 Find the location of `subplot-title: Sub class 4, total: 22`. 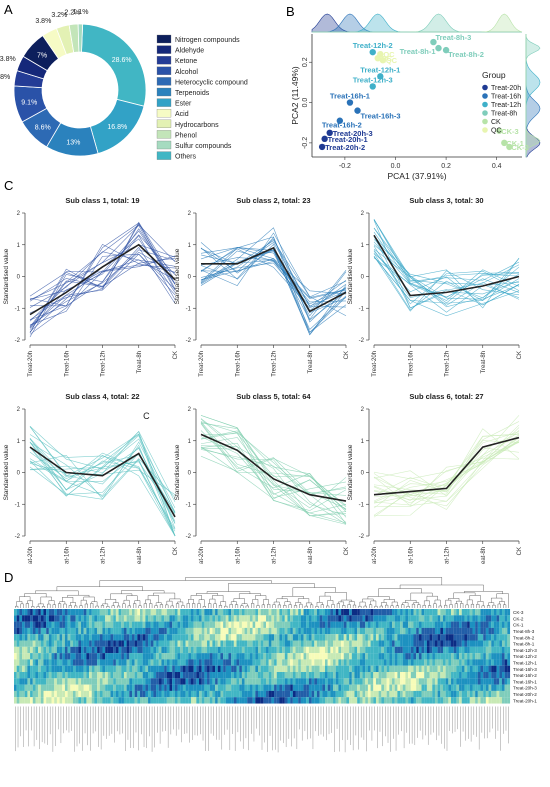

subplot-title: Sub class 4, total: 22 is located at coordinates (102, 396).